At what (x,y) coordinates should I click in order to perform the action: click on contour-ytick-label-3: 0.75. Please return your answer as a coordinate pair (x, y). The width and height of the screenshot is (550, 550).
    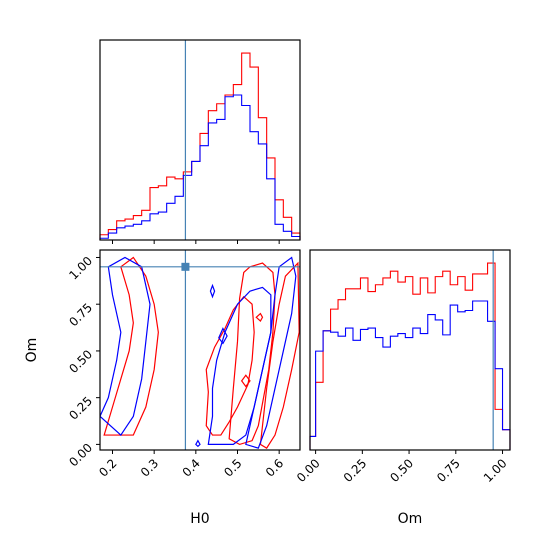
    Looking at the image, I should click on (80, 314).